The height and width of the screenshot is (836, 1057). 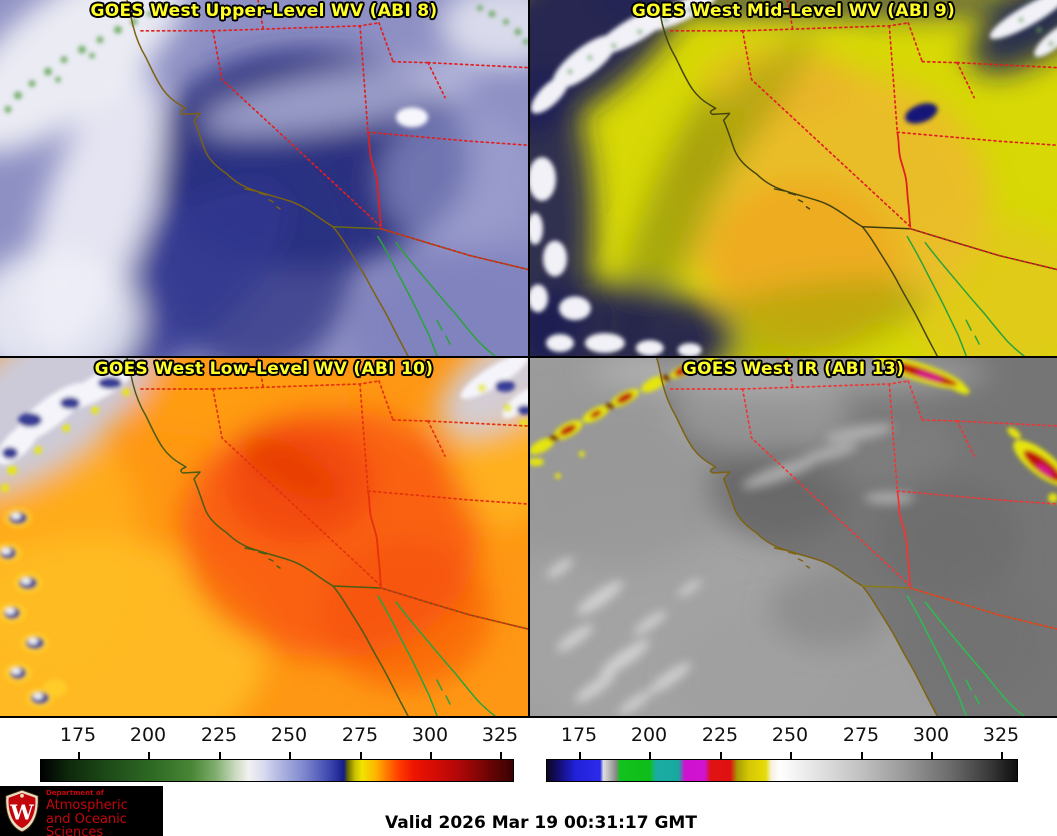 I want to click on logo-line-dept: Department of, so click(x=75, y=793).